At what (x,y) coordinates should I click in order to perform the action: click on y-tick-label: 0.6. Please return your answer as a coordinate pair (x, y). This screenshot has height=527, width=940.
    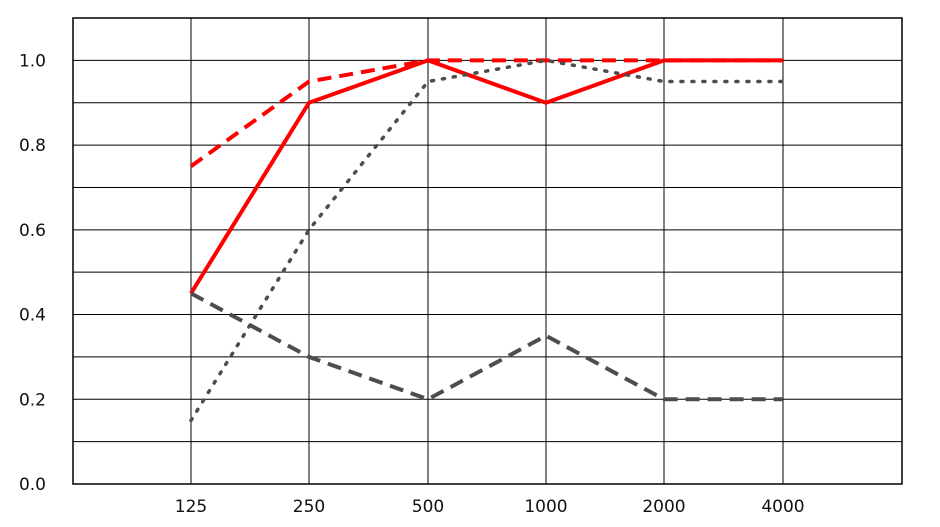
    Looking at the image, I should click on (32, 231).